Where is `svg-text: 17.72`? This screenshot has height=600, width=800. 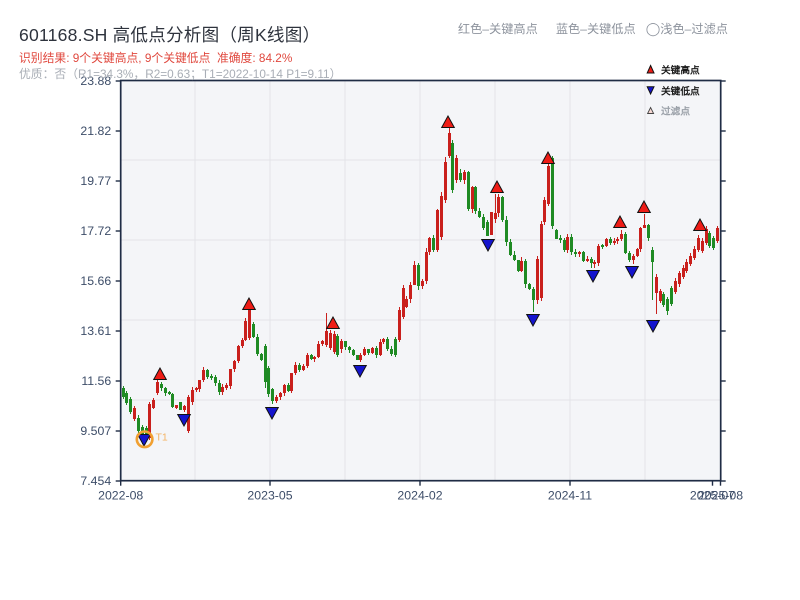 svg-text: 17.72 is located at coordinates (95, 231).